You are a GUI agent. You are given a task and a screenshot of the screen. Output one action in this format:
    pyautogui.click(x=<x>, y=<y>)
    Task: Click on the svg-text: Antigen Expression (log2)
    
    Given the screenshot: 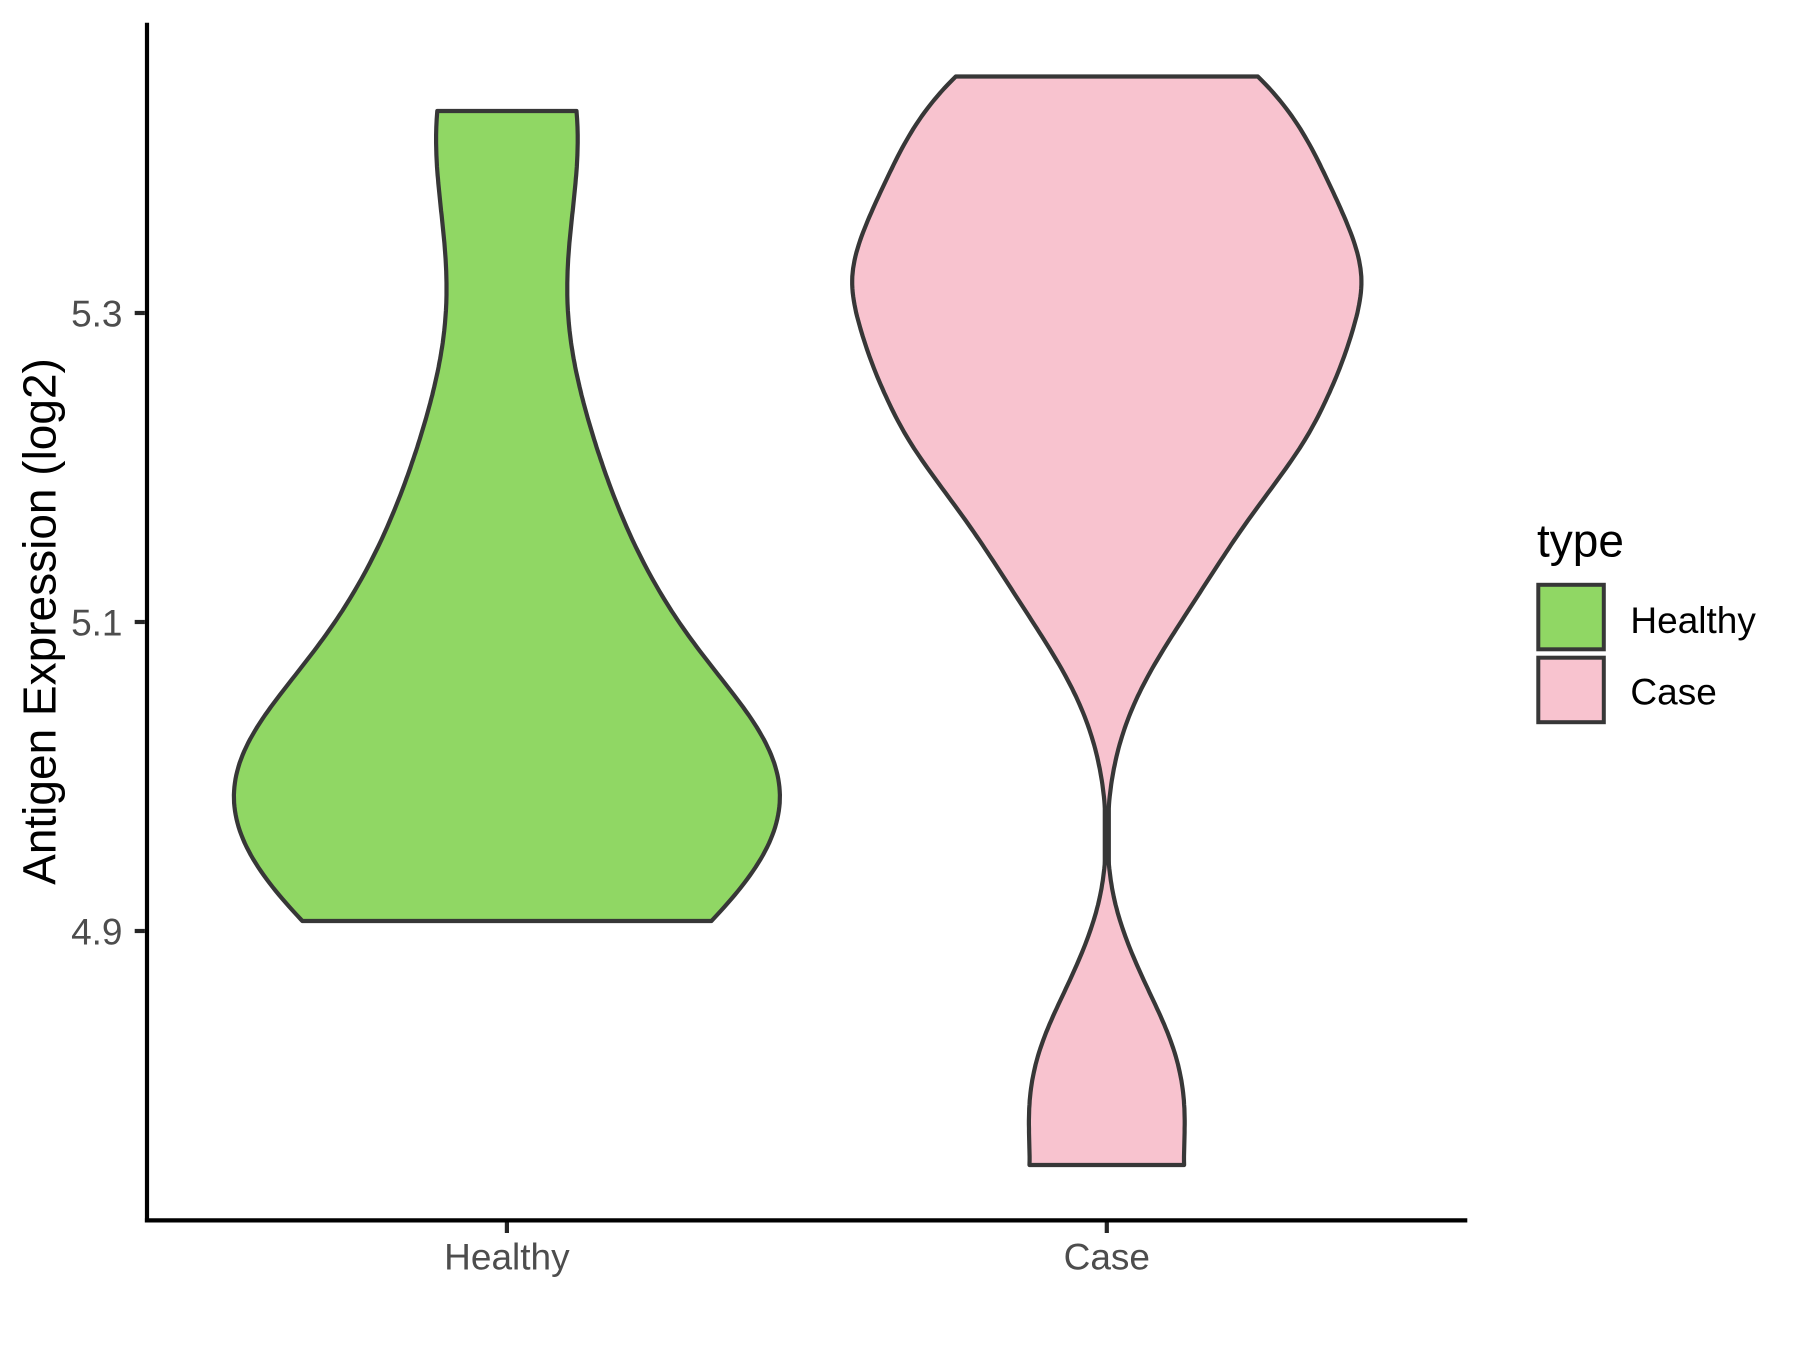 What is the action you would take?
    pyautogui.click(x=40, y=621)
    